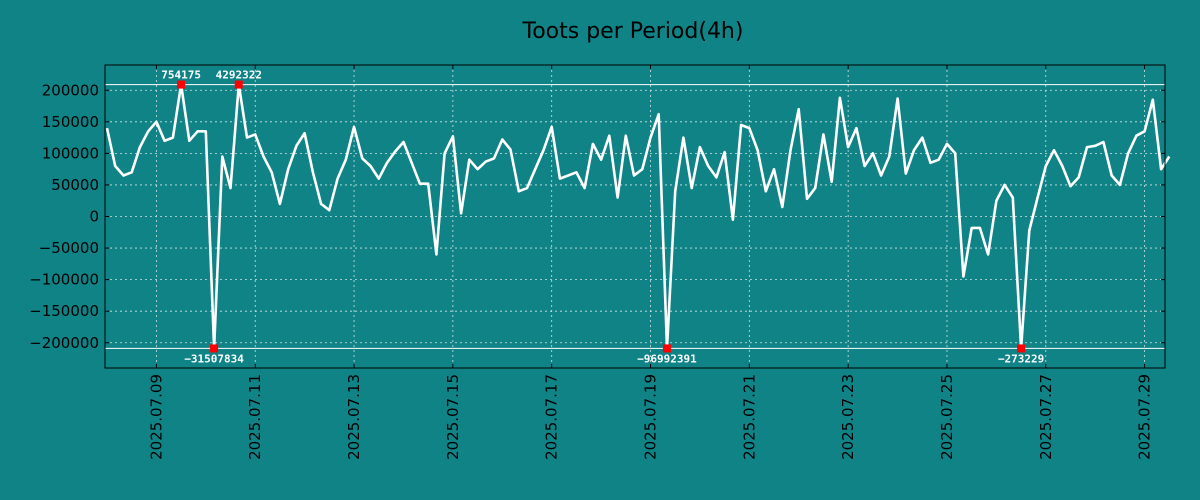  What do you see at coordinates (70, 90) in the screenshot?
I see `y-tick-label: 200000` at bounding box center [70, 90].